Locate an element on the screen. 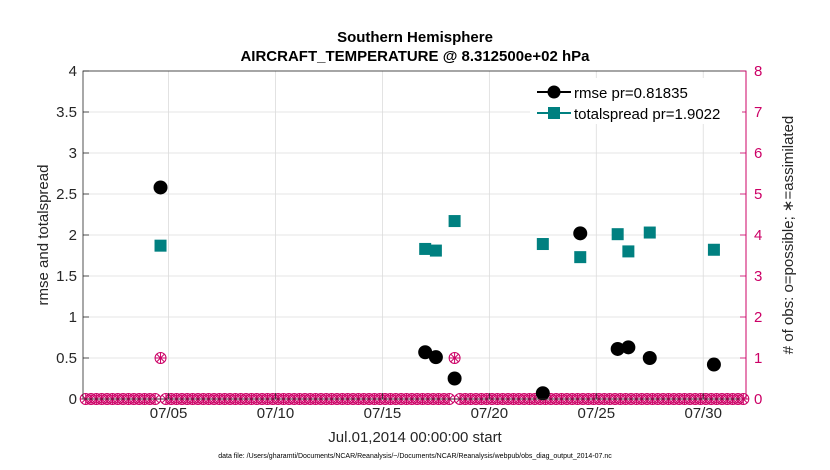  left-tick-label: 1.5 is located at coordinates (66, 276).